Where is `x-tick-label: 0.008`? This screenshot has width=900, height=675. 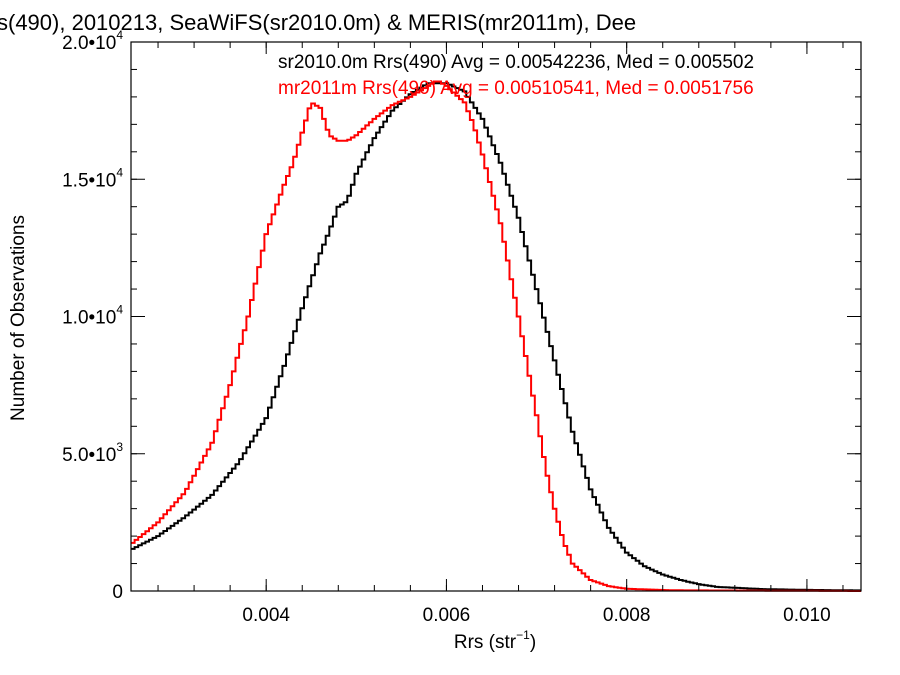
x-tick-label: 0.008 is located at coordinates (627, 615).